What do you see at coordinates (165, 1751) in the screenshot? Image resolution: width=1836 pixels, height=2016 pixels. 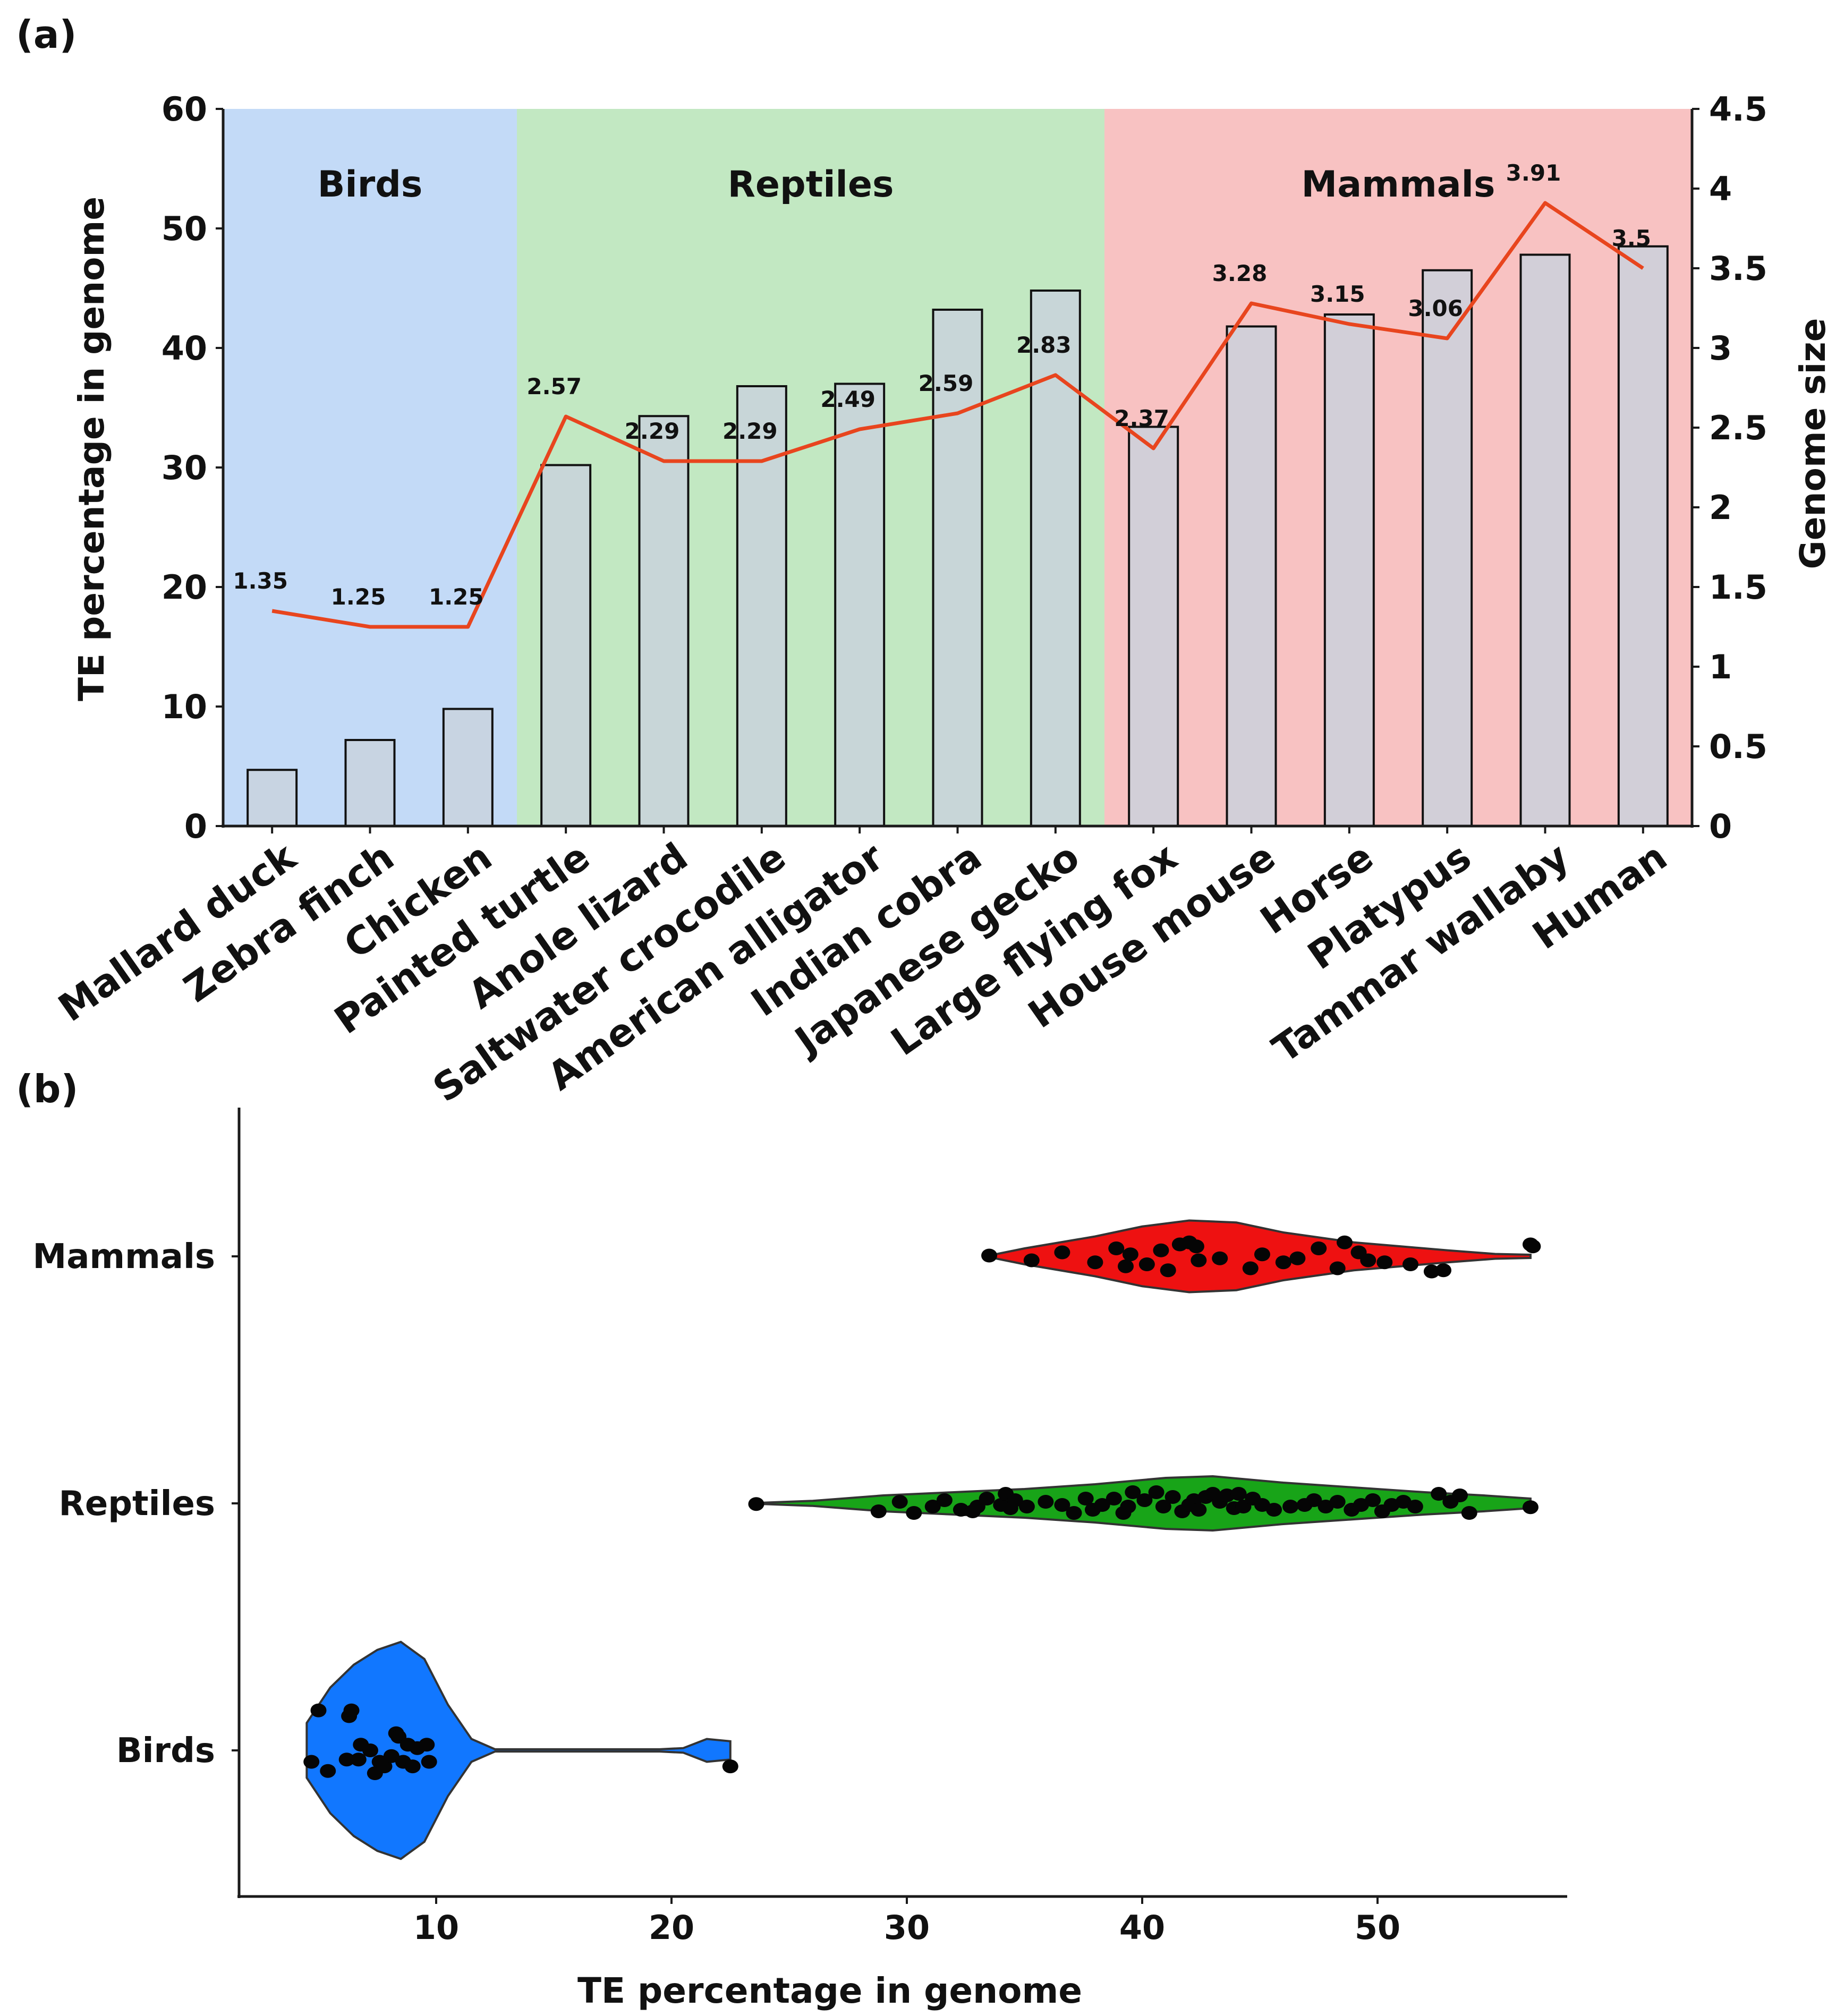 I see `violin-y-tick-label: Birds` at bounding box center [165, 1751].